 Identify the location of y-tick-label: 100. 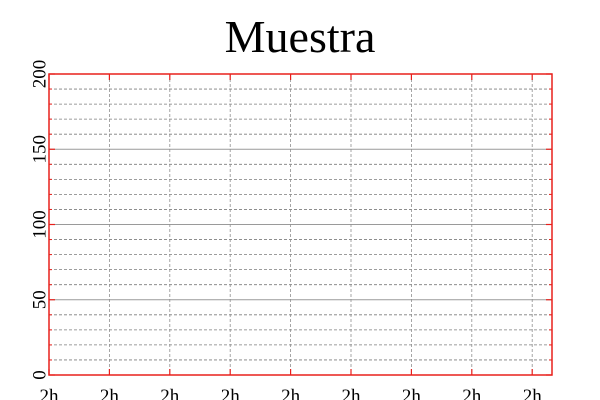
(40, 224).